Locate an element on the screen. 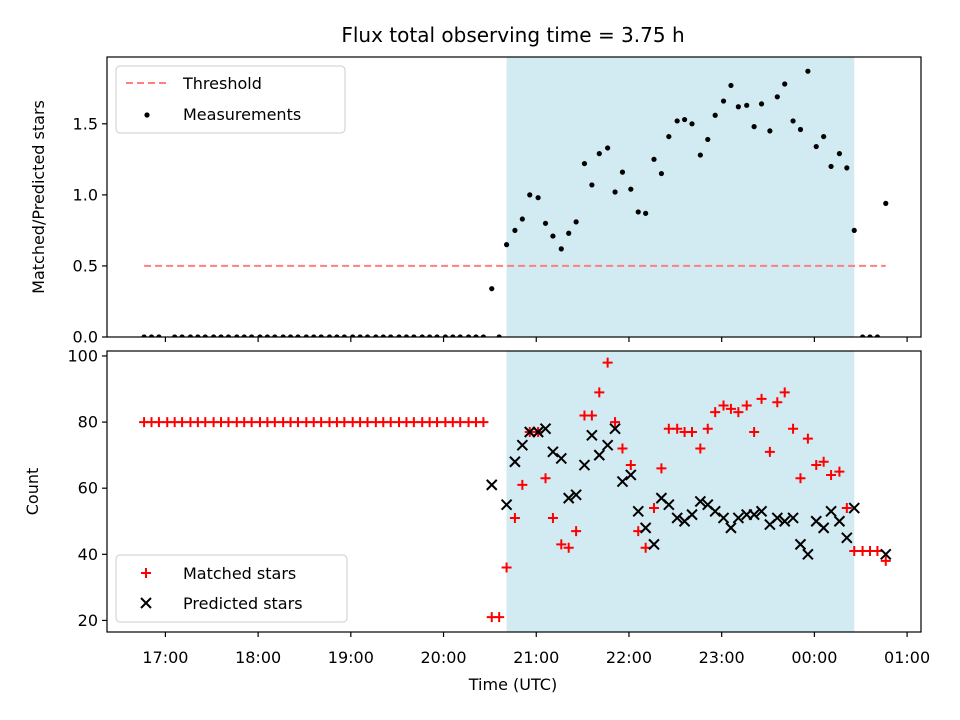  y-tick-label: 20 is located at coordinates (88, 620).